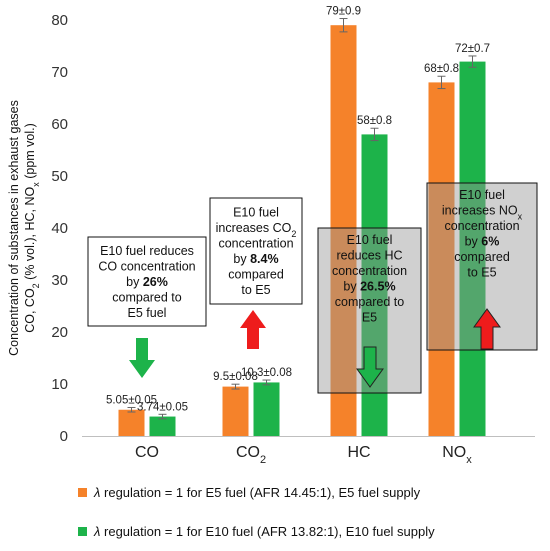 The width and height of the screenshot is (550, 551). I want to click on annotation-text: reduces HC, so click(370, 256).